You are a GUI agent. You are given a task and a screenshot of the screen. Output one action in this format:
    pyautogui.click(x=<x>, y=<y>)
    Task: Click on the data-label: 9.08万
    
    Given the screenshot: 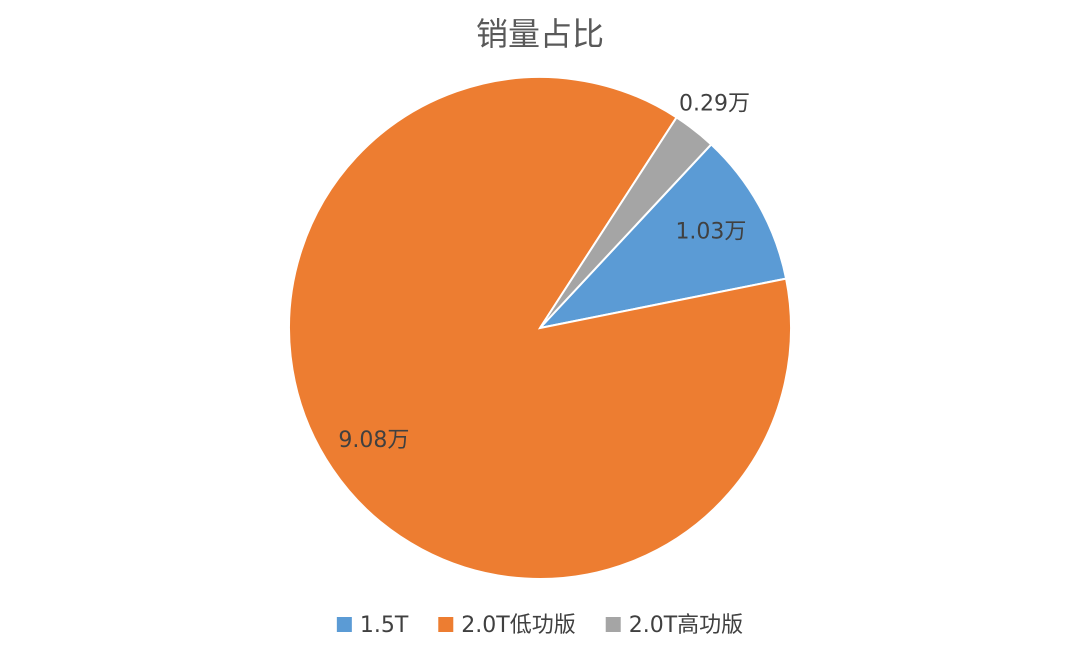 What is the action you would take?
    pyautogui.click(x=373, y=440)
    